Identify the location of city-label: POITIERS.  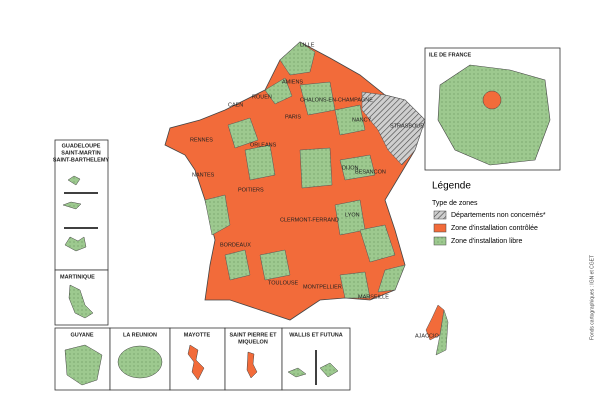
(251, 190).